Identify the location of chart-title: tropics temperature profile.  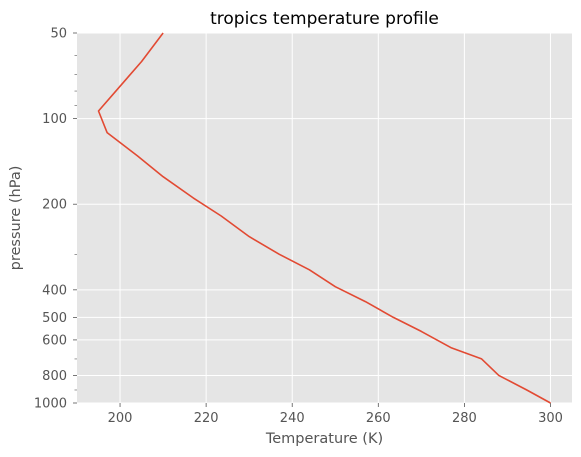
(324, 19).